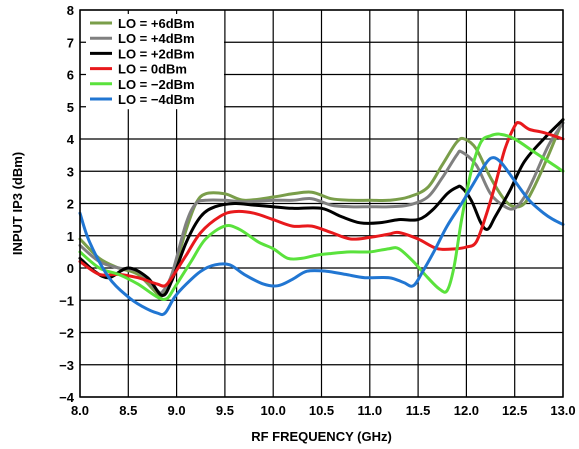 The width and height of the screenshot is (579, 449). I want to click on y-tick-label: 3, so click(70, 171).